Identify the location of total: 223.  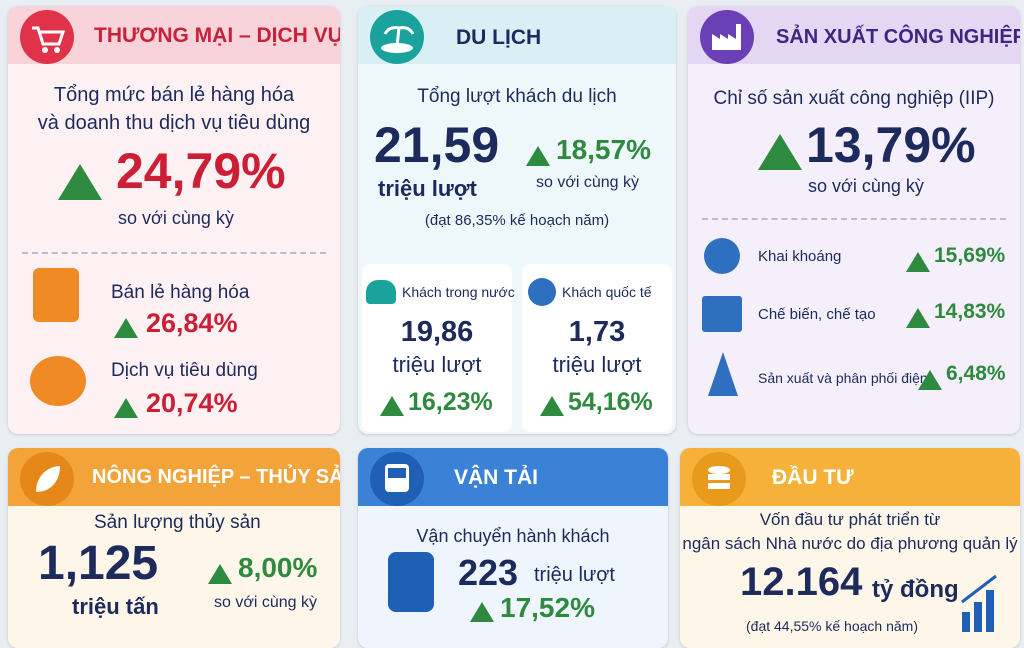
(488, 572).